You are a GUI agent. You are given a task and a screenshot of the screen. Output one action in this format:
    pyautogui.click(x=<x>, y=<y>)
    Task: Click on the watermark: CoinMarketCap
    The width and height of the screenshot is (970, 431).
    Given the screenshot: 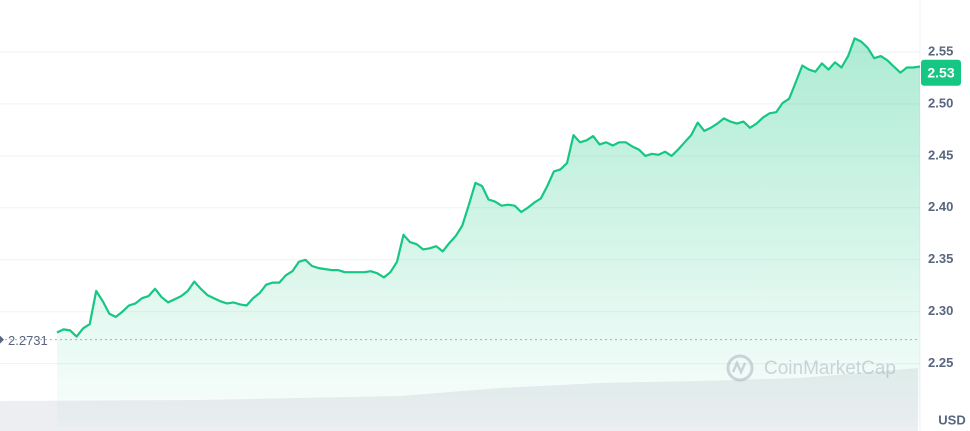 What is the action you would take?
    pyautogui.click(x=811, y=368)
    